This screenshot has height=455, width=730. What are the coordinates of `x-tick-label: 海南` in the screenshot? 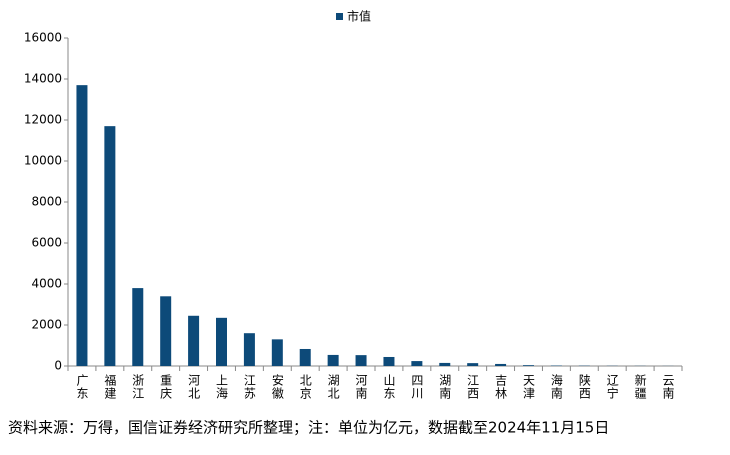 It's located at (556, 386).